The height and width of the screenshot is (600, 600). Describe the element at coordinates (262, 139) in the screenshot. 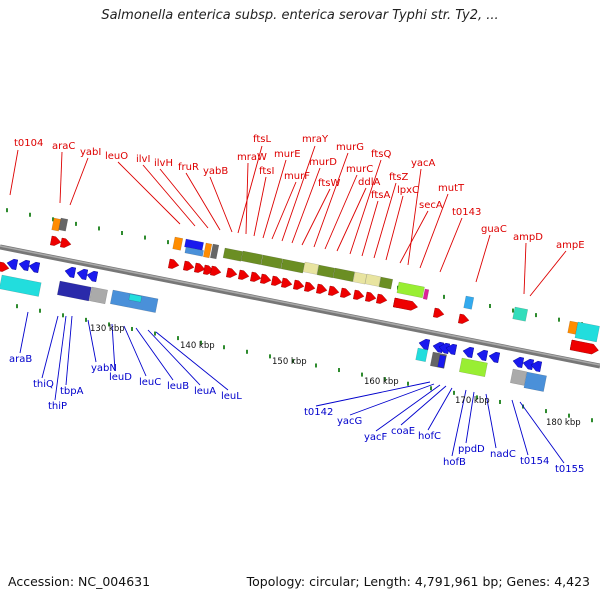

I see `gene-label-top: ftsL` at that location.